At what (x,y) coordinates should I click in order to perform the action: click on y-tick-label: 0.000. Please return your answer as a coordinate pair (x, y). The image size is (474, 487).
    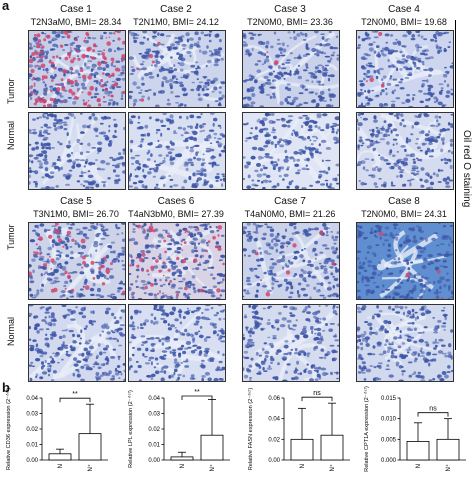
    Looking at the image, I should click on (389, 461).